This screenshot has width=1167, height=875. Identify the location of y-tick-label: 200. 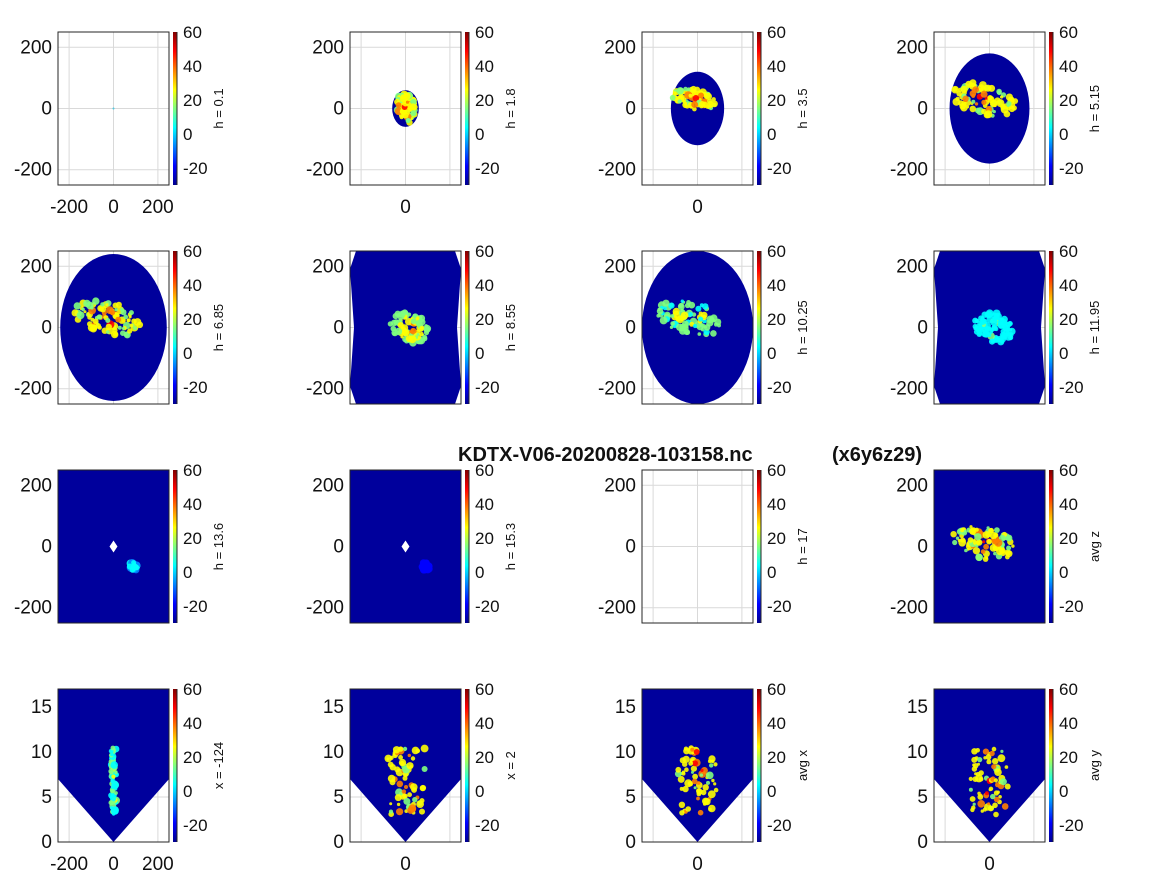
(328, 266).